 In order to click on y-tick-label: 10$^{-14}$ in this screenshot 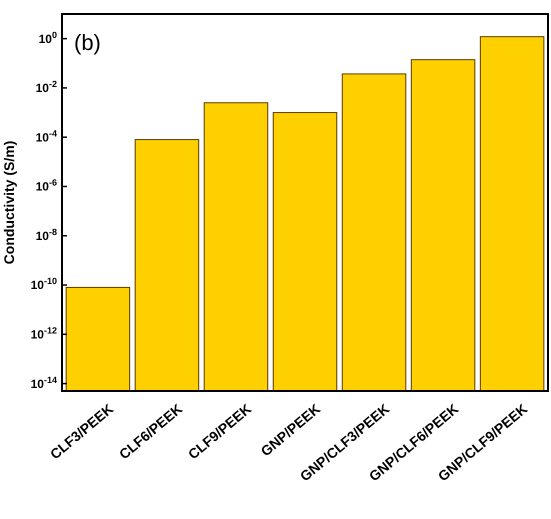, I will do `click(43, 382)`.